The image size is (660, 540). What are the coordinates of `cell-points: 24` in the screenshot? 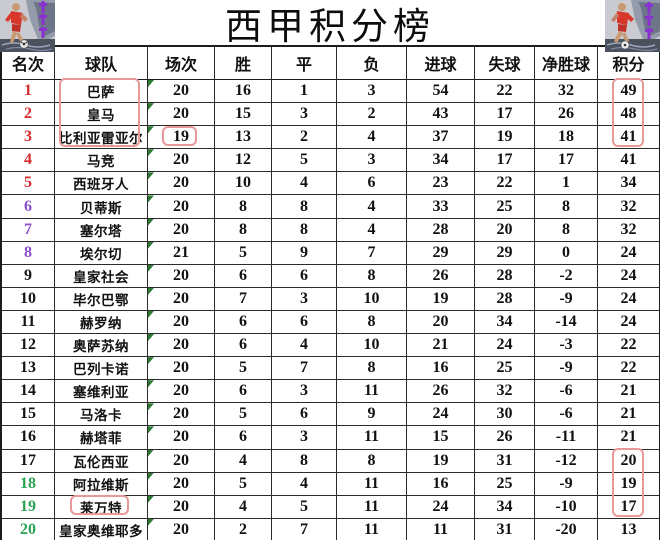 It's located at (628, 276).